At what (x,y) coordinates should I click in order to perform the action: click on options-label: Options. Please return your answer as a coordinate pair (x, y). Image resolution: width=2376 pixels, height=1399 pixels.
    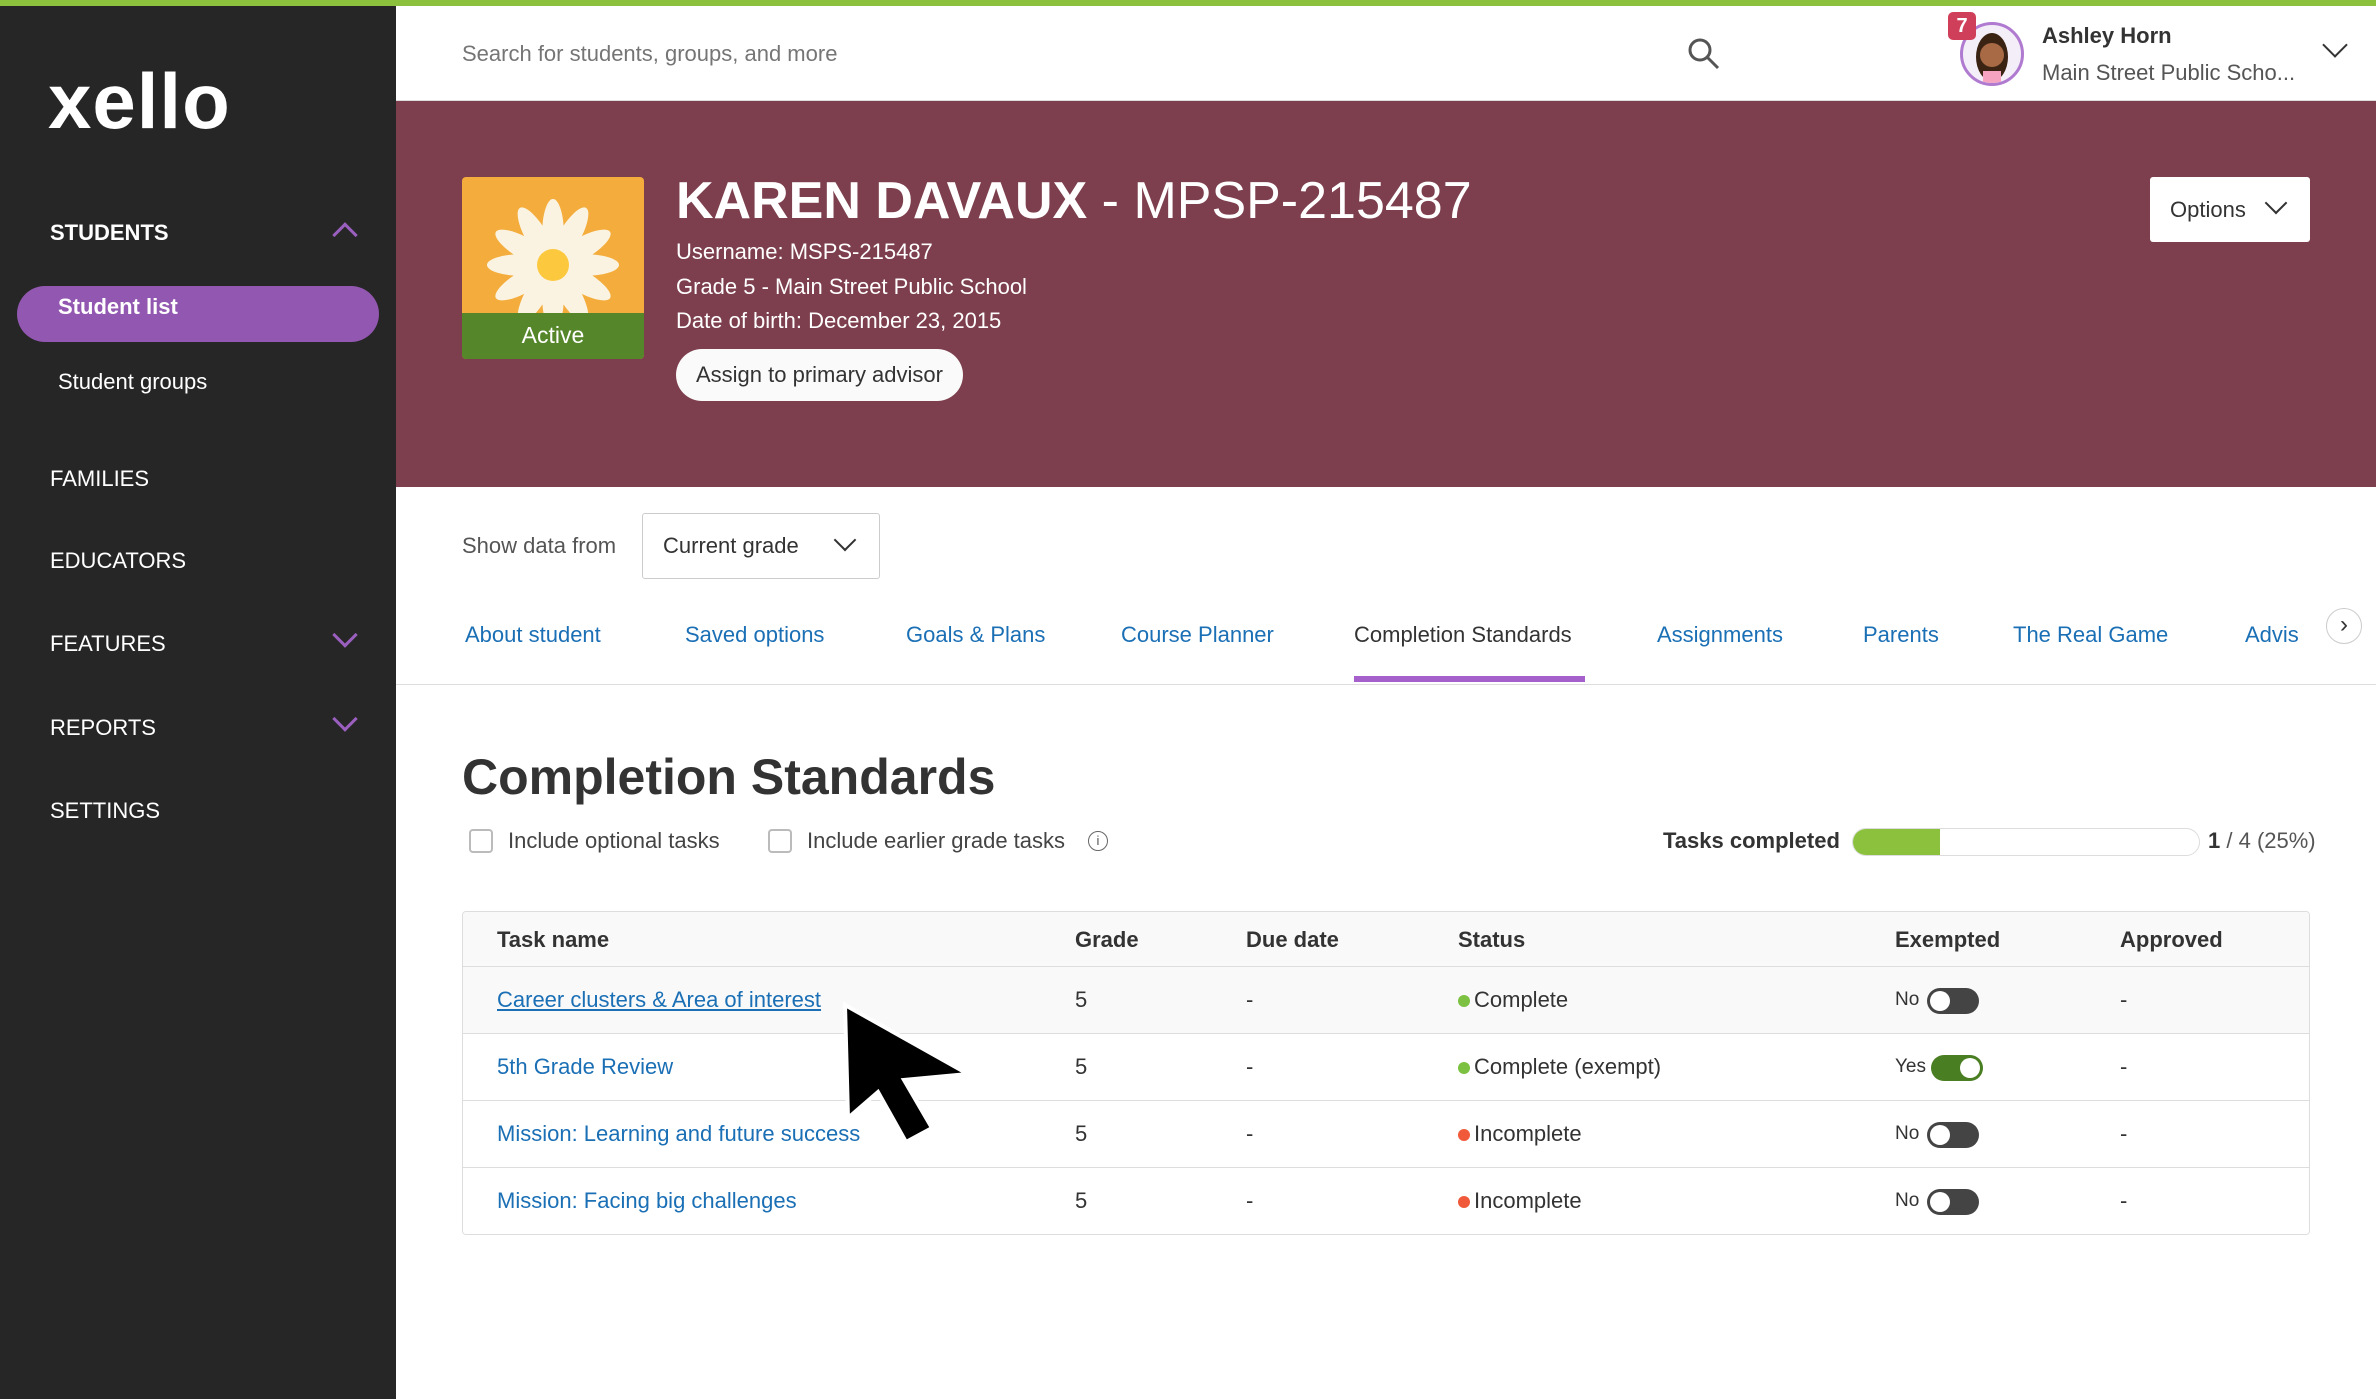
    Looking at the image, I should click on (2208, 209).